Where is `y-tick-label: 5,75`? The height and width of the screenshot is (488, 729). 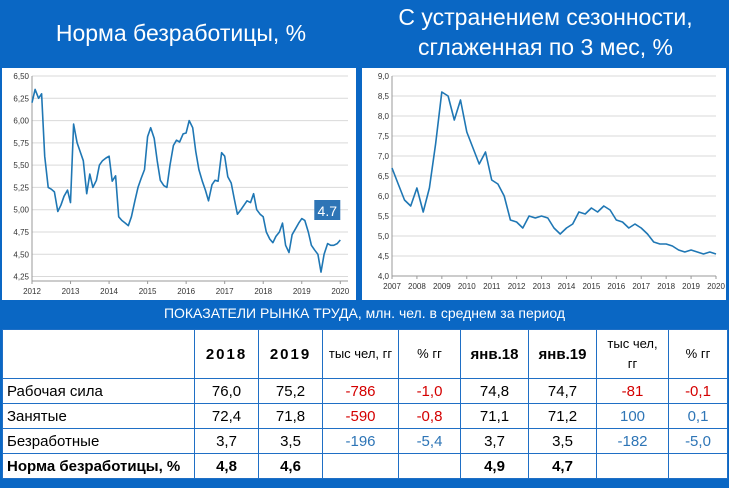
y-tick-label: 5,75 is located at coordinates (21, 143).